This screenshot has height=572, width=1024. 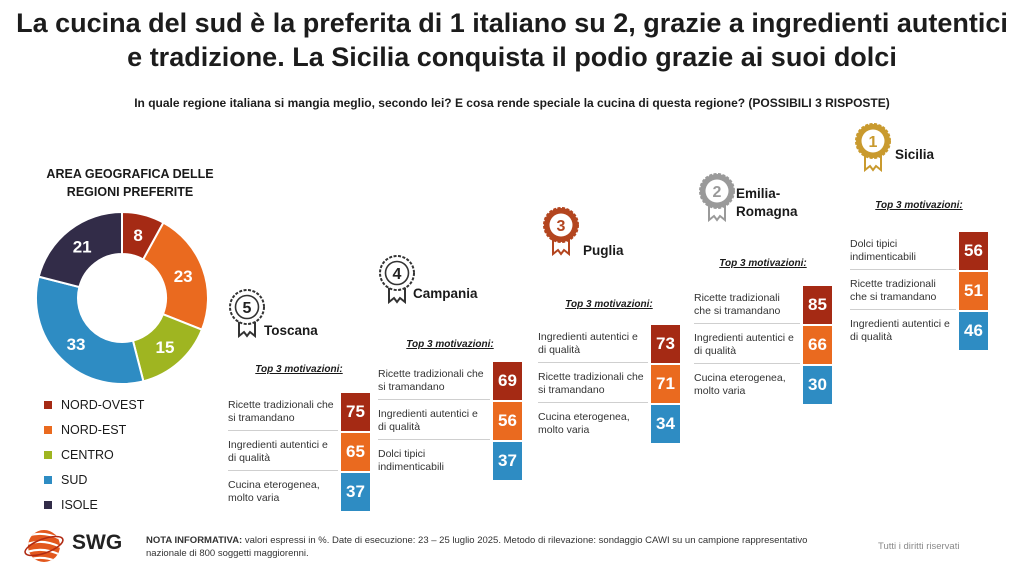 I want to click on legend-item: NORD-EST, so click(x=94, y=429).